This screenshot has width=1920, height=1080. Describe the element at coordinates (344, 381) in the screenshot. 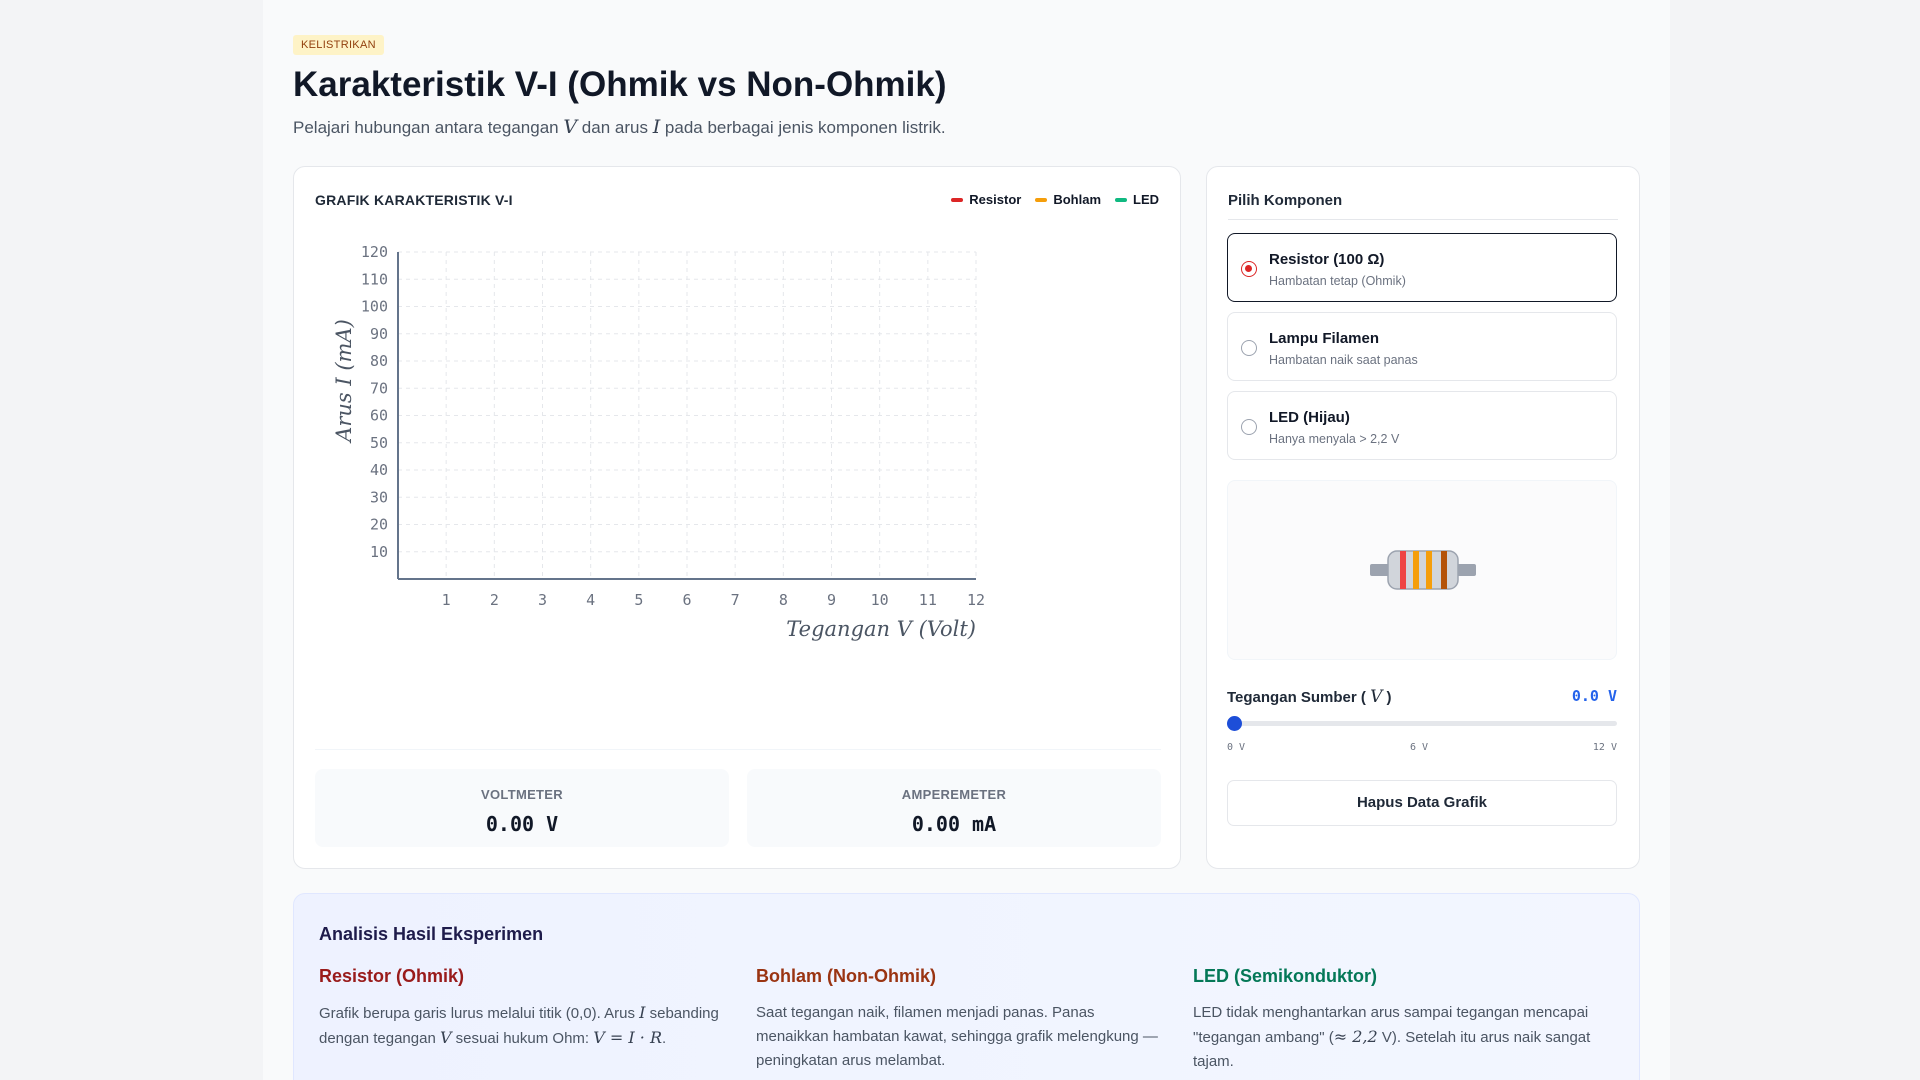

I see `y-axis-label: Arus I (mA)` at that location.